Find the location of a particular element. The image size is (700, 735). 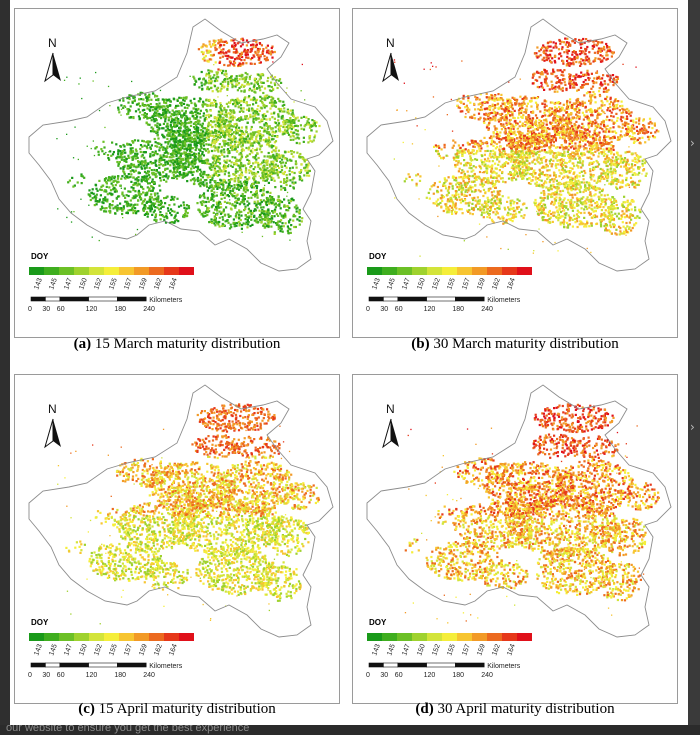

caption-b-title: 30 March maturity distribution is located at coordinates (526, 344).